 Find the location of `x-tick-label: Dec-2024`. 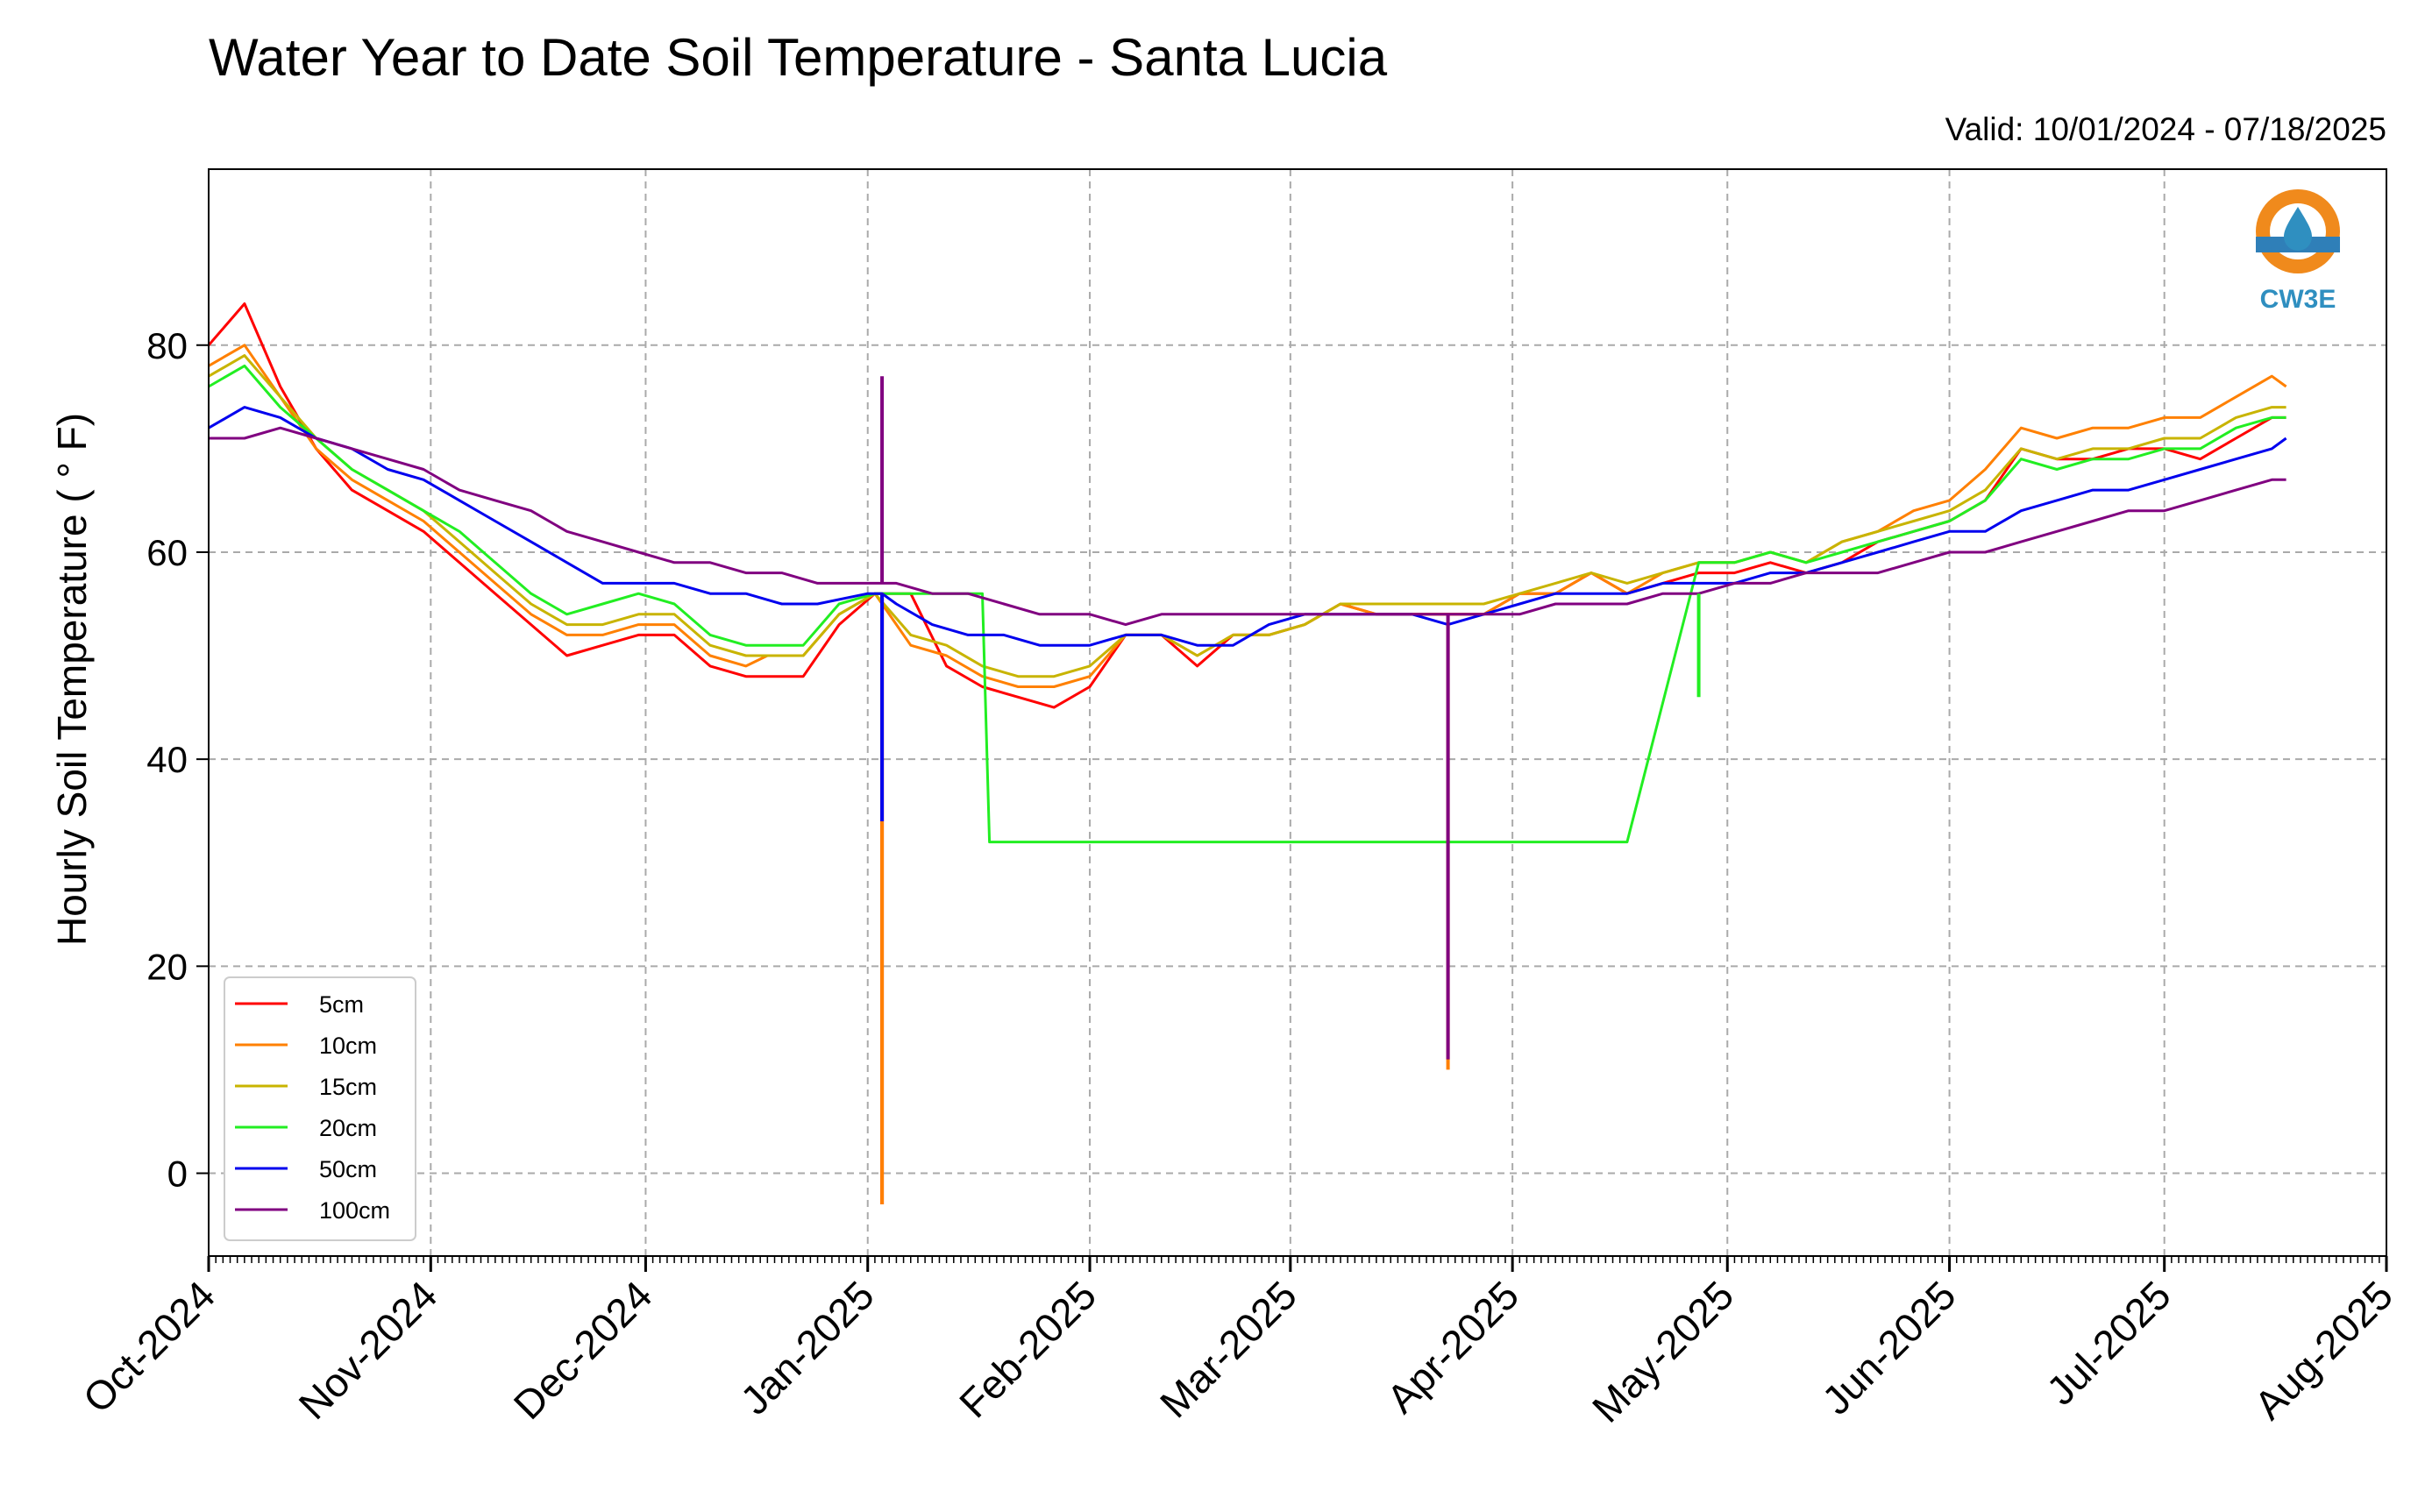

x-tick-label: Dec-2024 is located at coordinates (583, 1350).